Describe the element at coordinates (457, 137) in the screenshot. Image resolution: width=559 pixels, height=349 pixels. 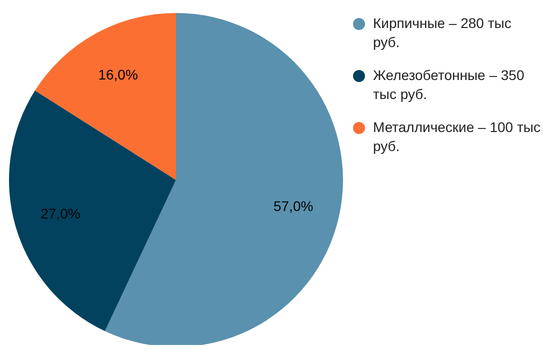
I see `legend-label: Металлические – 100 тыс руб.` at that location.